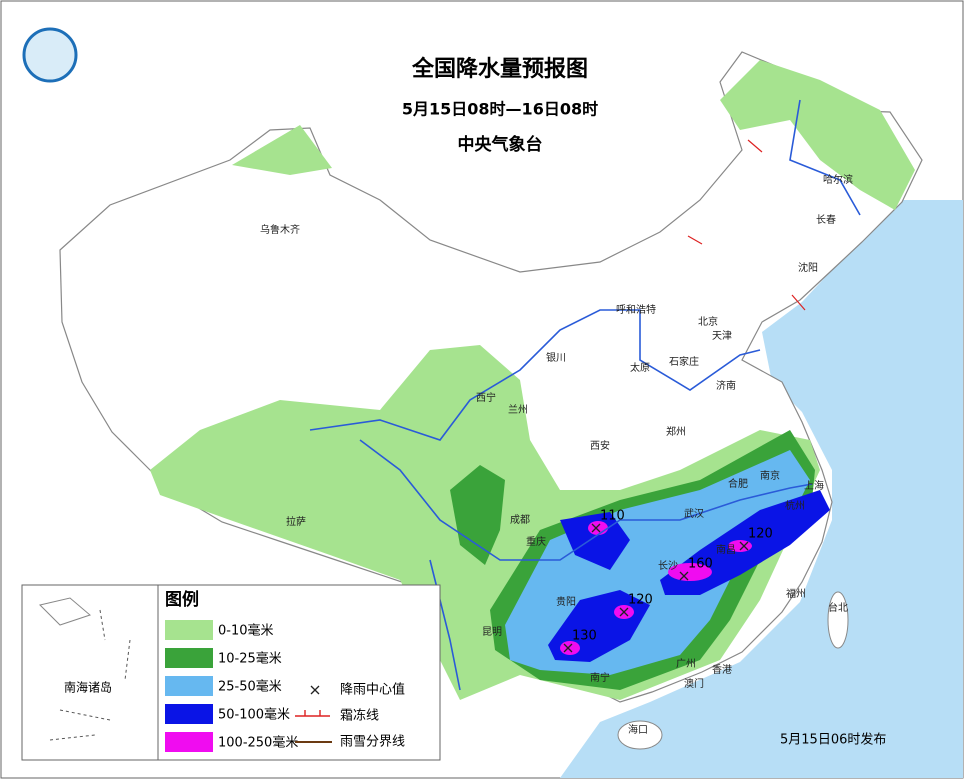 This screenshot has height=783, width=964. Describe the element at coordinates (499, 69) in the screenshot. I see `map-title: 全国降水量预报图` at that location.